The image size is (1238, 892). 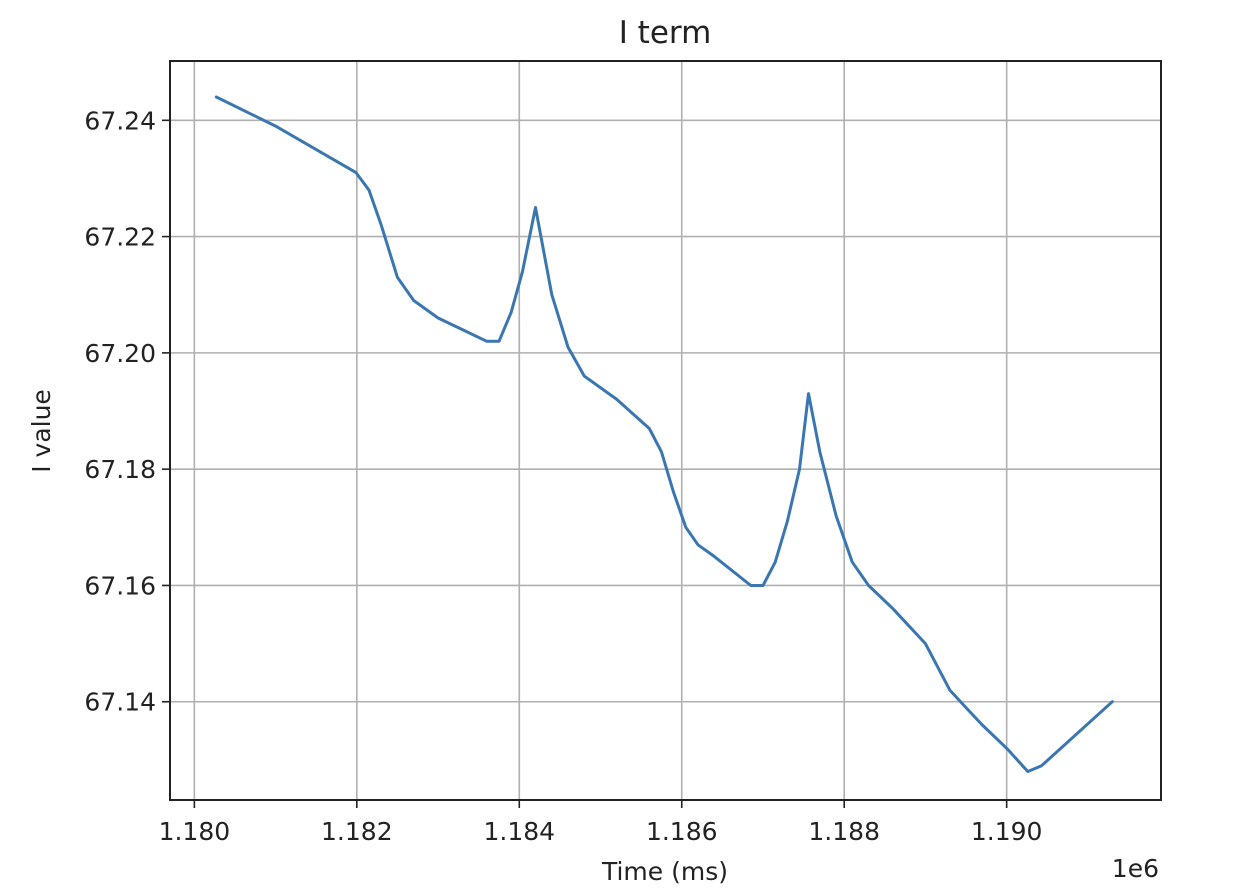 I want to click on x-tick-label: 1.184, so click(x=519, y=831).